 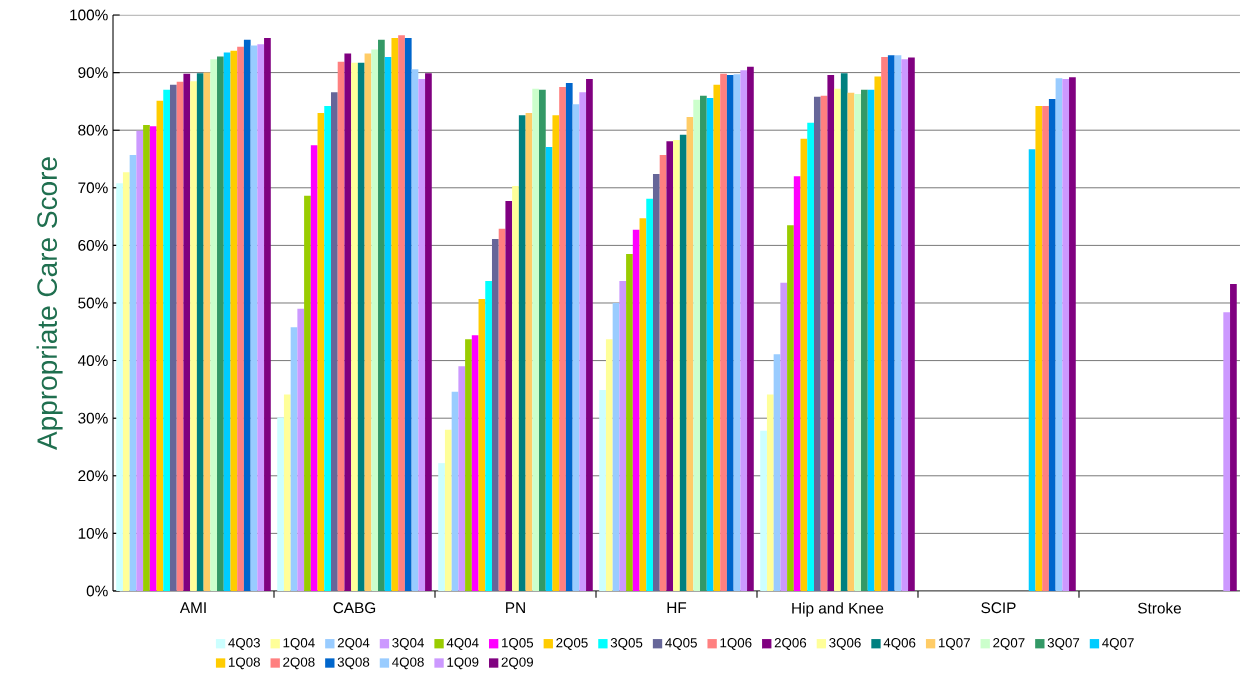 I want to click on legend-label: 4Q03, so click(x=244, y=644).